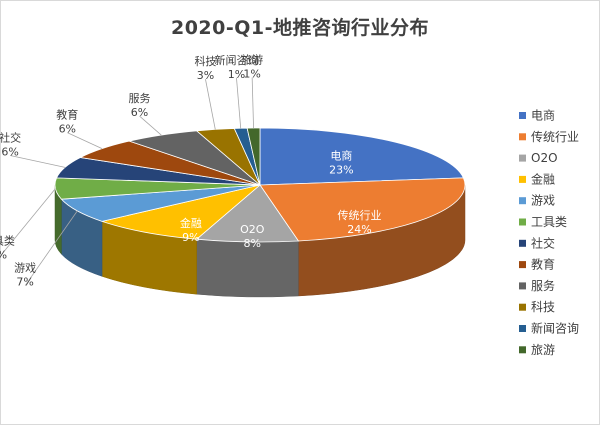 The height and width of the screenshot is (425, 600). I want to click on legend-label-7: 教育, so click(543, 264).